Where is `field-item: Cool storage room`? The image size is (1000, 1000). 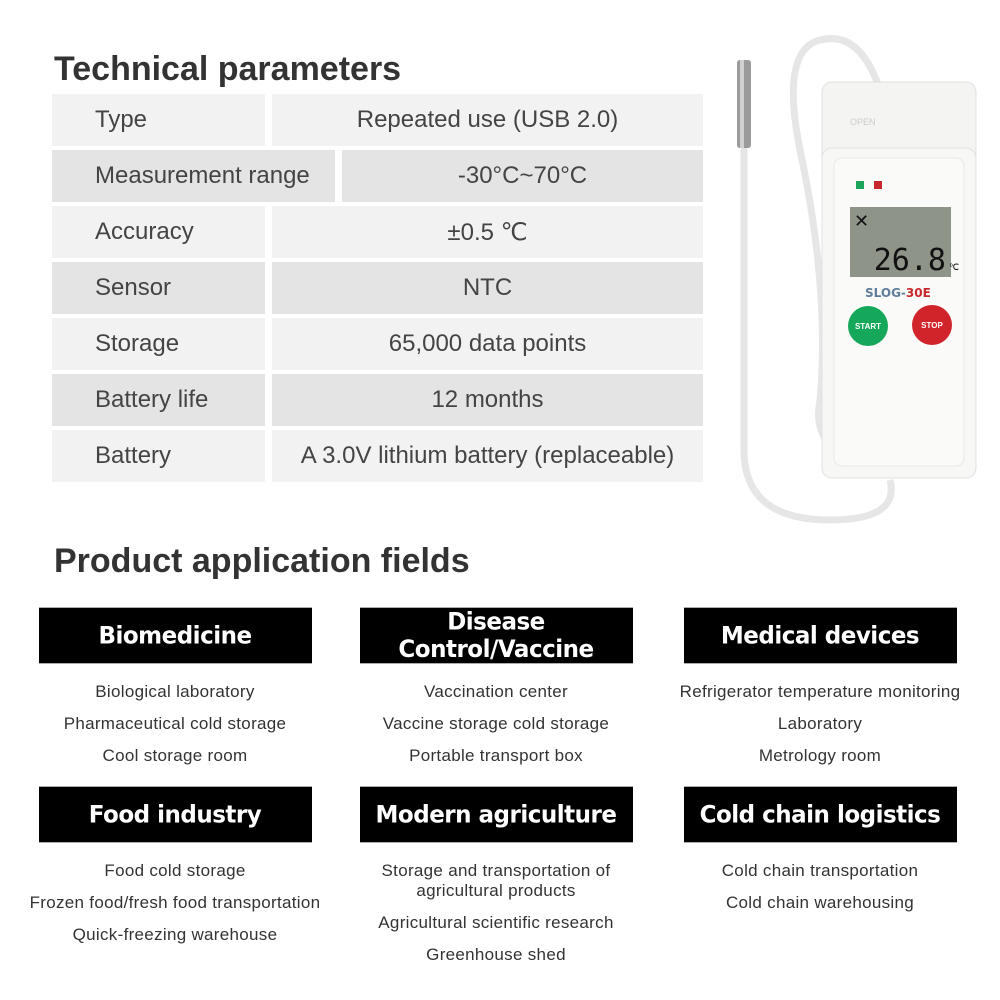 field-item: Cool storage room is located at coordinates (175, 755).